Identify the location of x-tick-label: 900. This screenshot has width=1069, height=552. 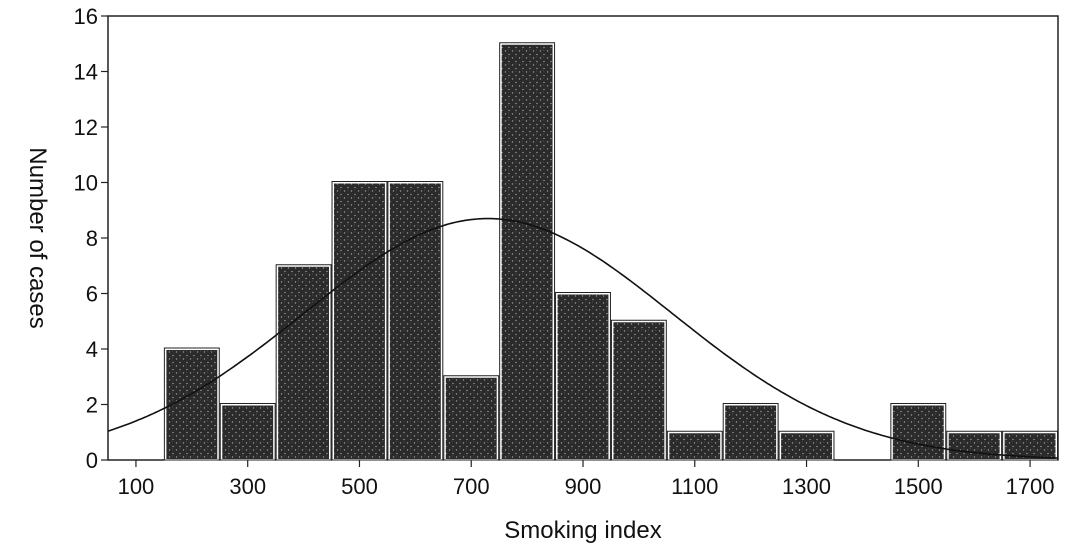
(583, 486).